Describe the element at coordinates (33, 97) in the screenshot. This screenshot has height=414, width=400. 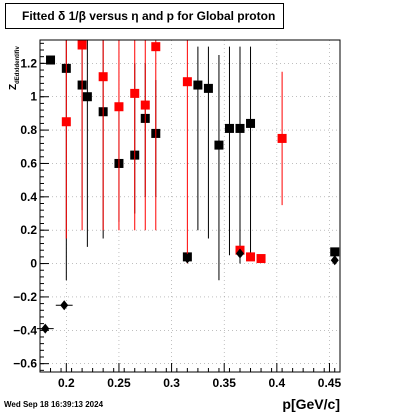
I see `y-tick-label: 1` at that location.